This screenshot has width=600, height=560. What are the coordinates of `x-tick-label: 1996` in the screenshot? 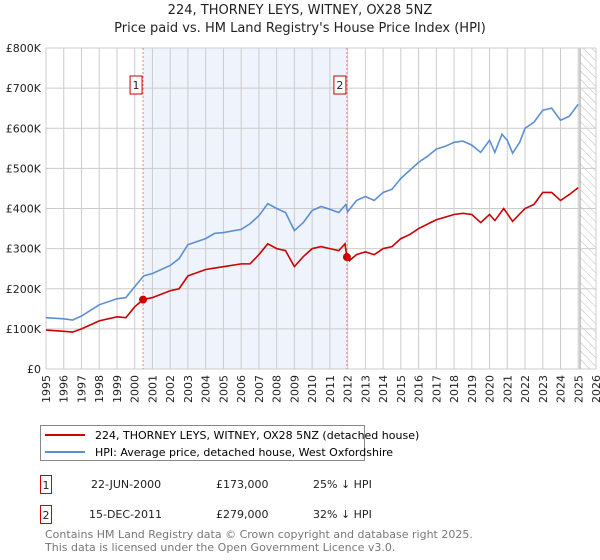 It's located at (64, 389).